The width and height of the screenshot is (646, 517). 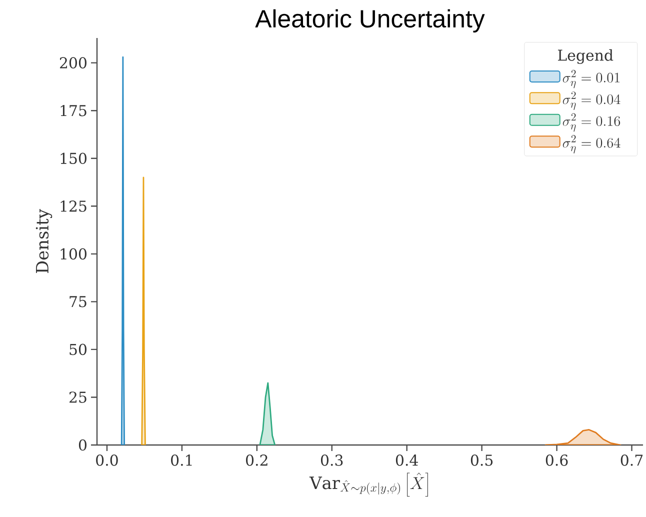 What do you see at coordinates (73, 158) in the screenshot?
I see `y-tick-label: 150` at bounding box center [73, 158].